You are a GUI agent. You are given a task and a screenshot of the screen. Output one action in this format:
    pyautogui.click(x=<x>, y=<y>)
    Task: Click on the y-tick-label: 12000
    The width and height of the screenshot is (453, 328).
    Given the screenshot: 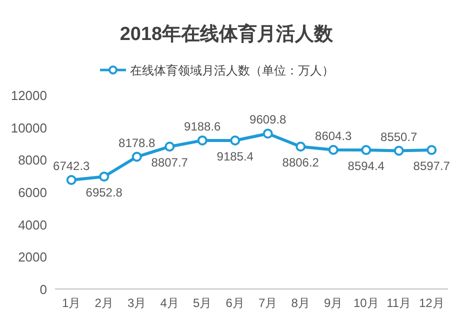 What is the action you would take?
    pyautogui.click(x=28, y=95)
    